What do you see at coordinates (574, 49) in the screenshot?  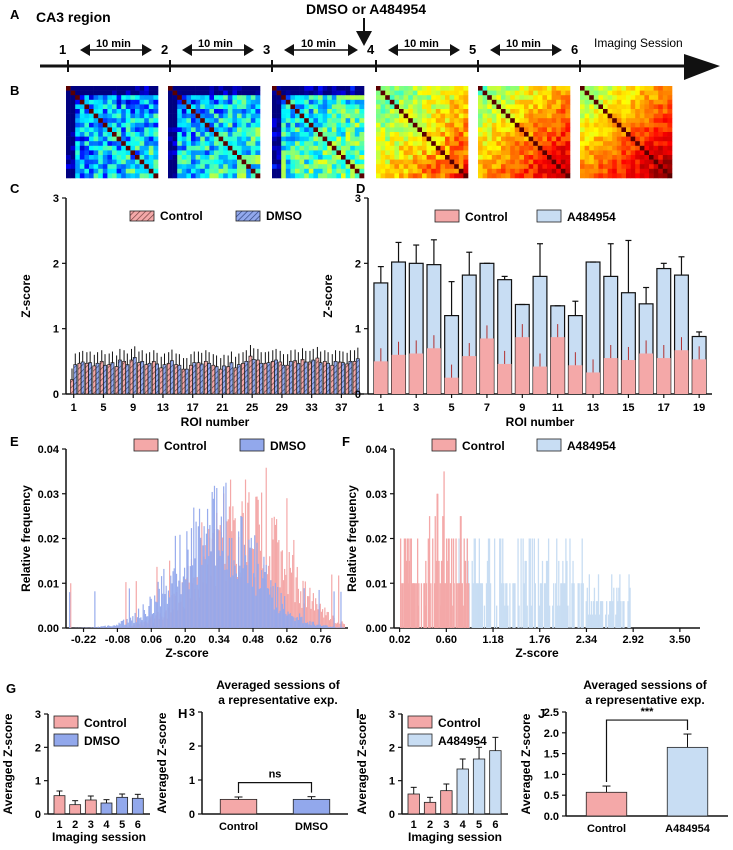 I see `session-number: 6` at bounding box center [574, 49].